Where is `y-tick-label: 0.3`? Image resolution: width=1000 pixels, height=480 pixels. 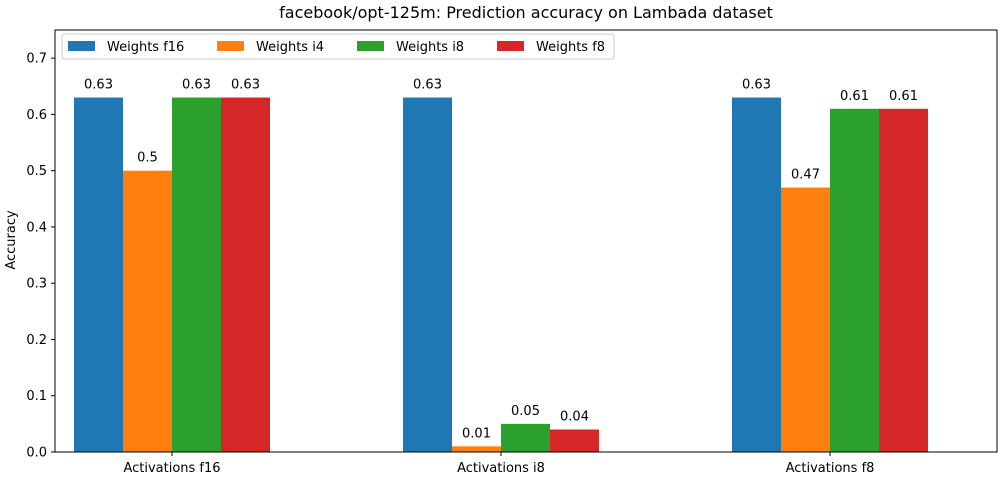 y-tick-label: 0.3 is located at coordinates (36, 284).